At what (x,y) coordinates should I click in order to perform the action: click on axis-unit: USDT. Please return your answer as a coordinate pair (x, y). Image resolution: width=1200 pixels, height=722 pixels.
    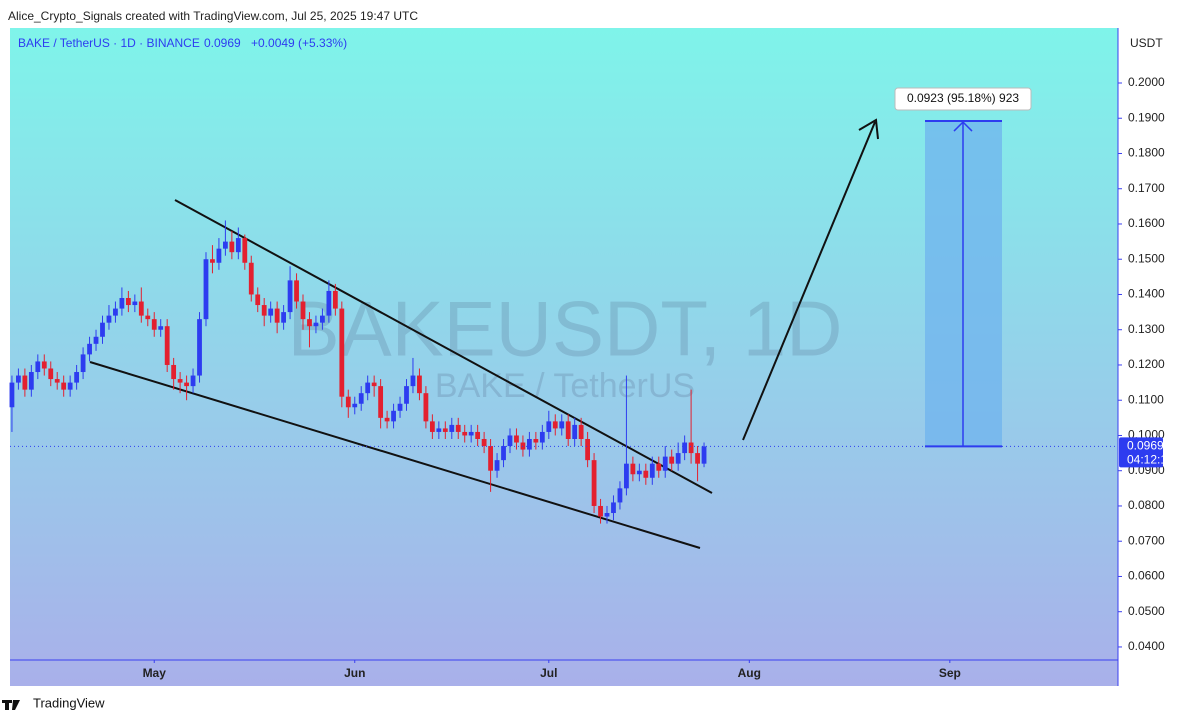
    Looking at the image, I should click on (1146, 43).